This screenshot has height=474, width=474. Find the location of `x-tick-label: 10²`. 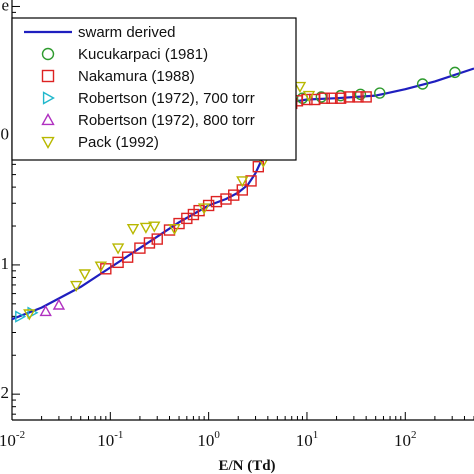

x-tick-label: 10² is located at coordinates (405, 439).